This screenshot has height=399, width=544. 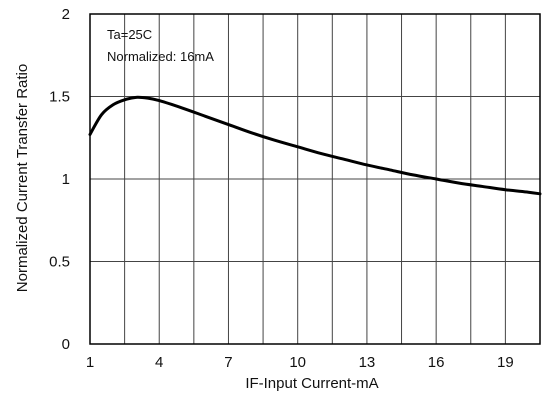 I want to click on y-tick-label: 2, so click(x=66, y=14).